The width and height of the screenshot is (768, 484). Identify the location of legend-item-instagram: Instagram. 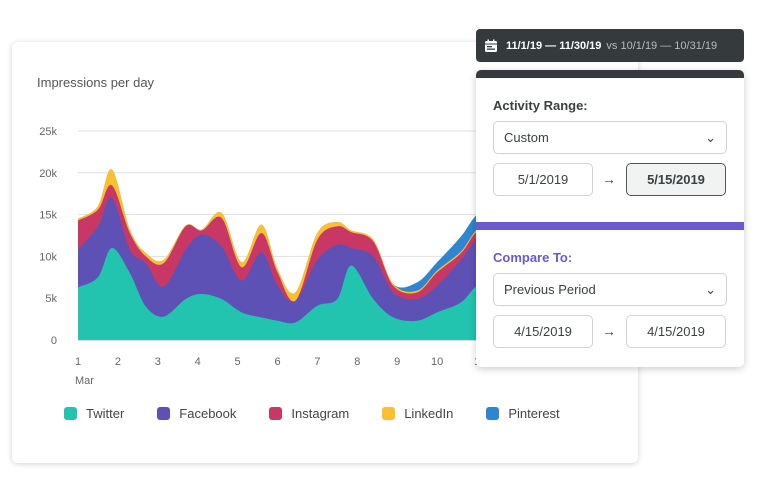
(309, 413).